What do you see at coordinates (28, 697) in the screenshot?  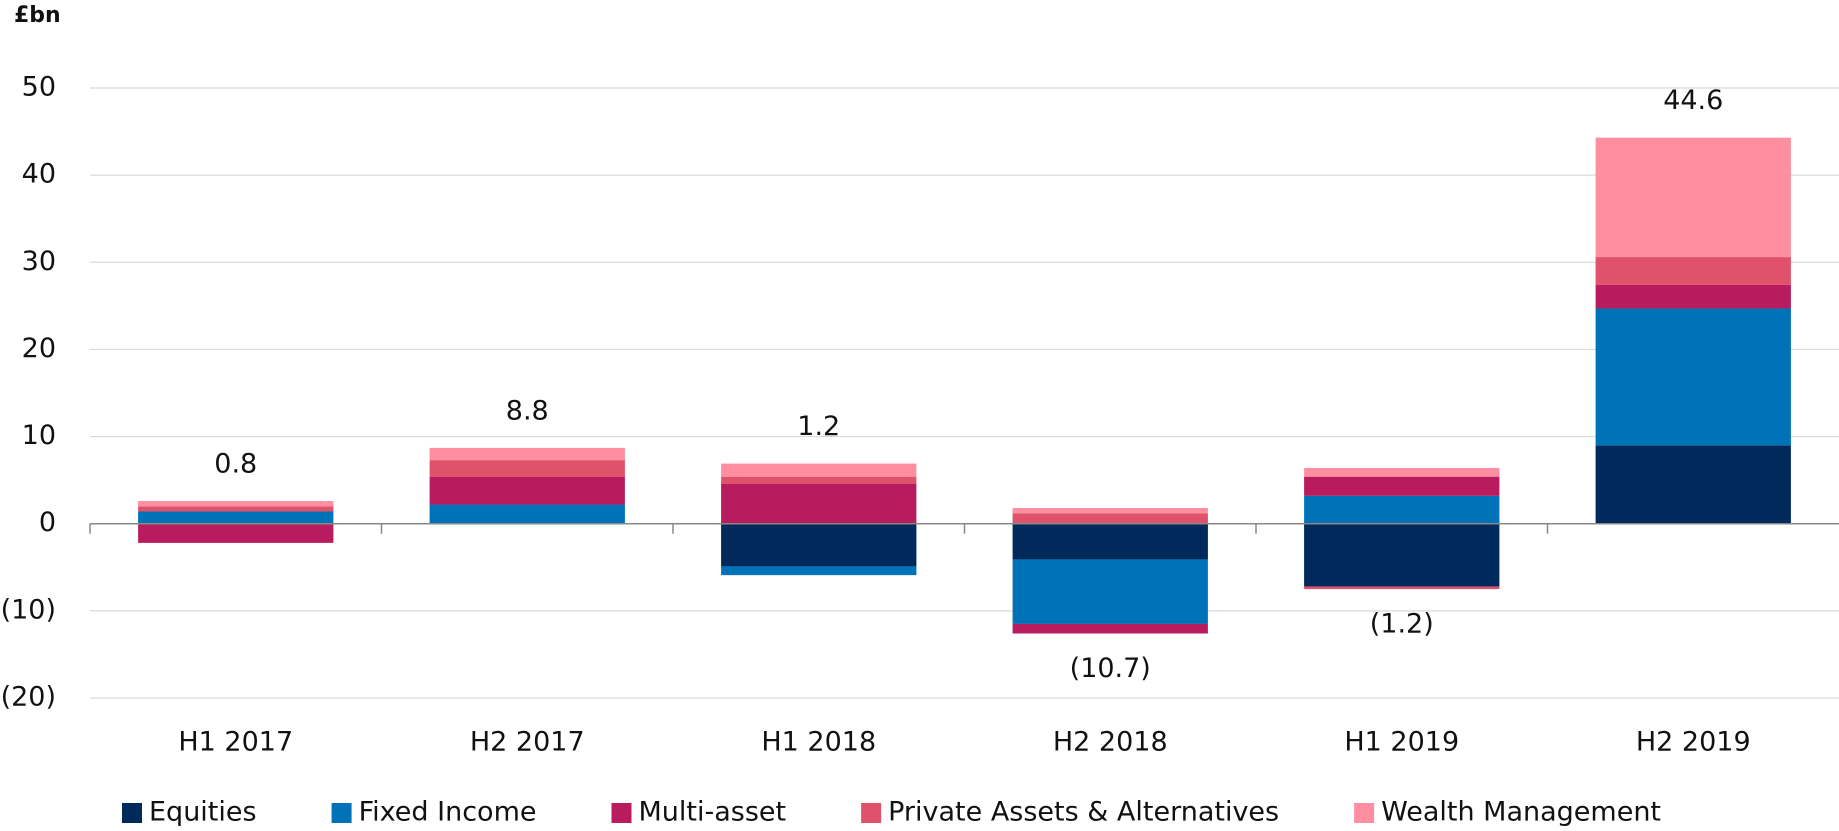 I see `y-tick-label: (20)` at bounding box center [28, 697].